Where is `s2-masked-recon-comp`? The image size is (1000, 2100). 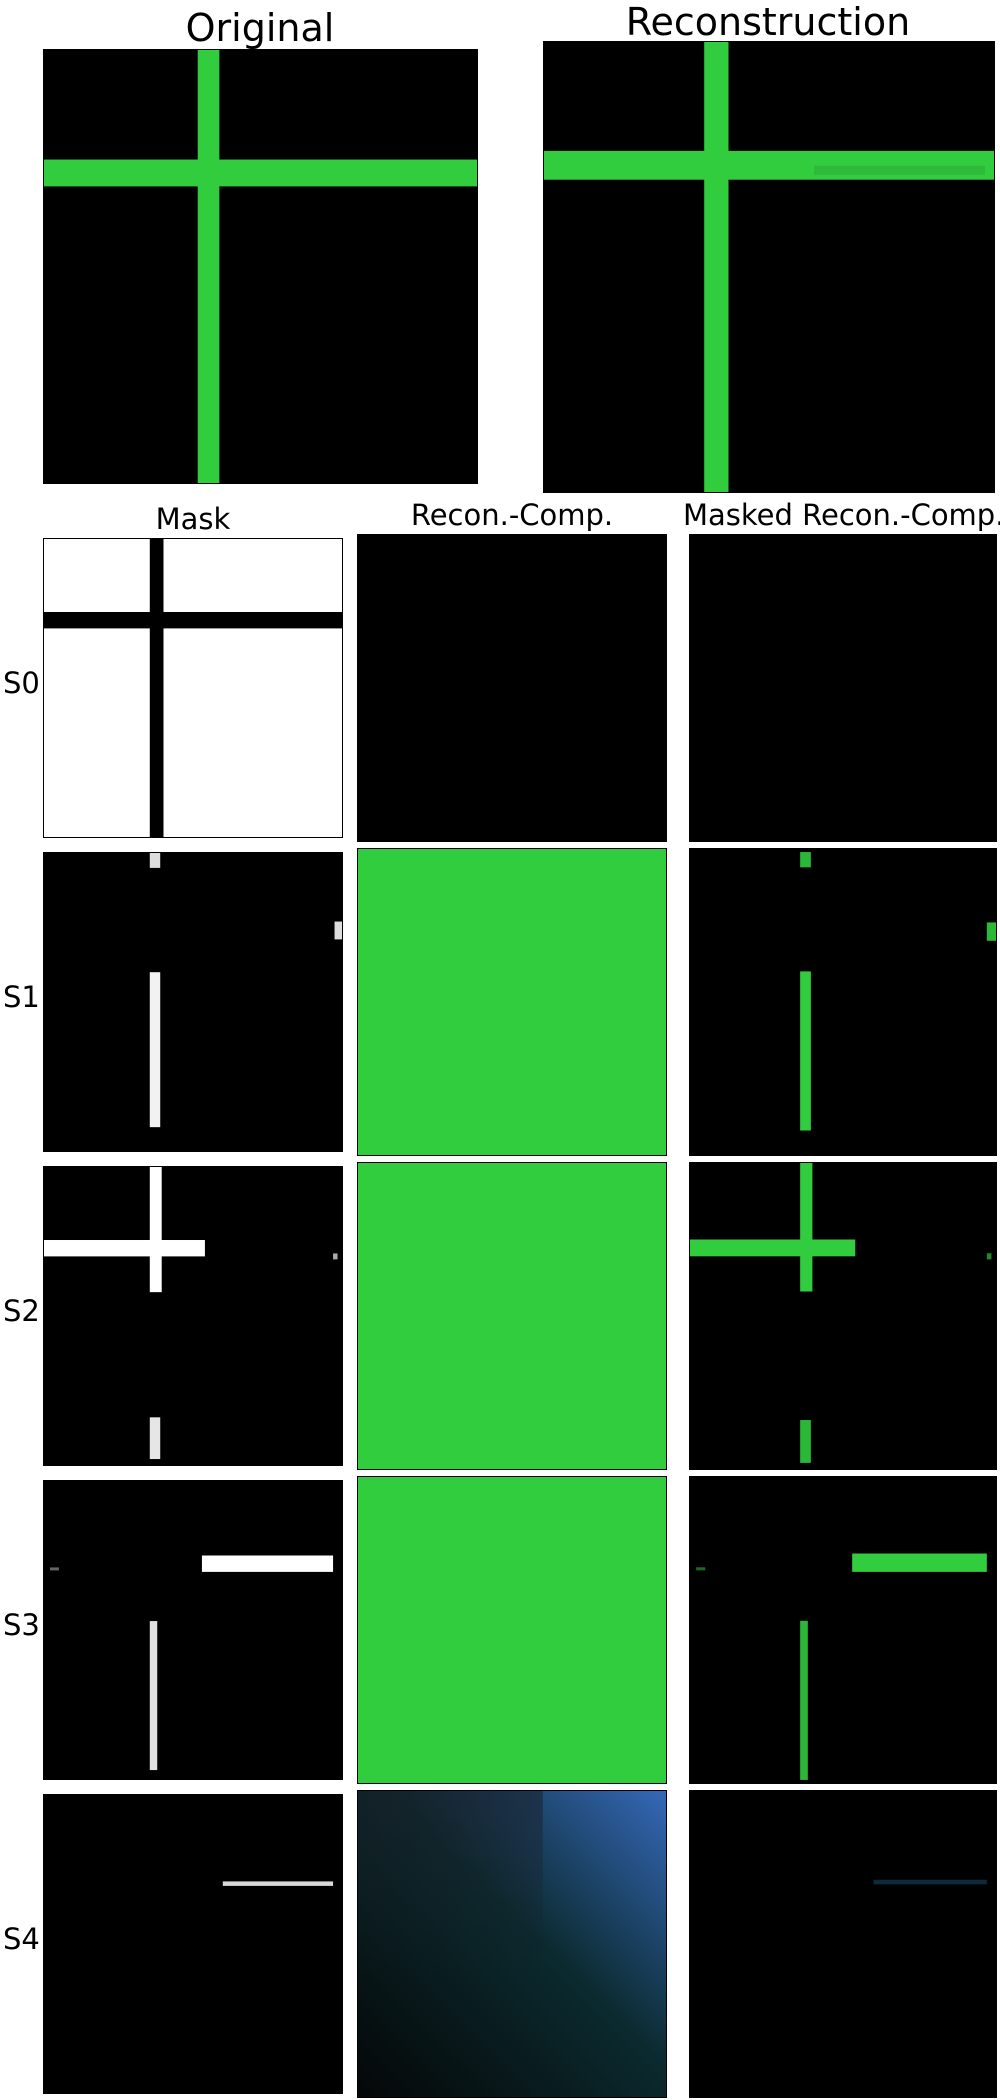
s2-masked-recon-comp is located at coordinates (843, 1316).